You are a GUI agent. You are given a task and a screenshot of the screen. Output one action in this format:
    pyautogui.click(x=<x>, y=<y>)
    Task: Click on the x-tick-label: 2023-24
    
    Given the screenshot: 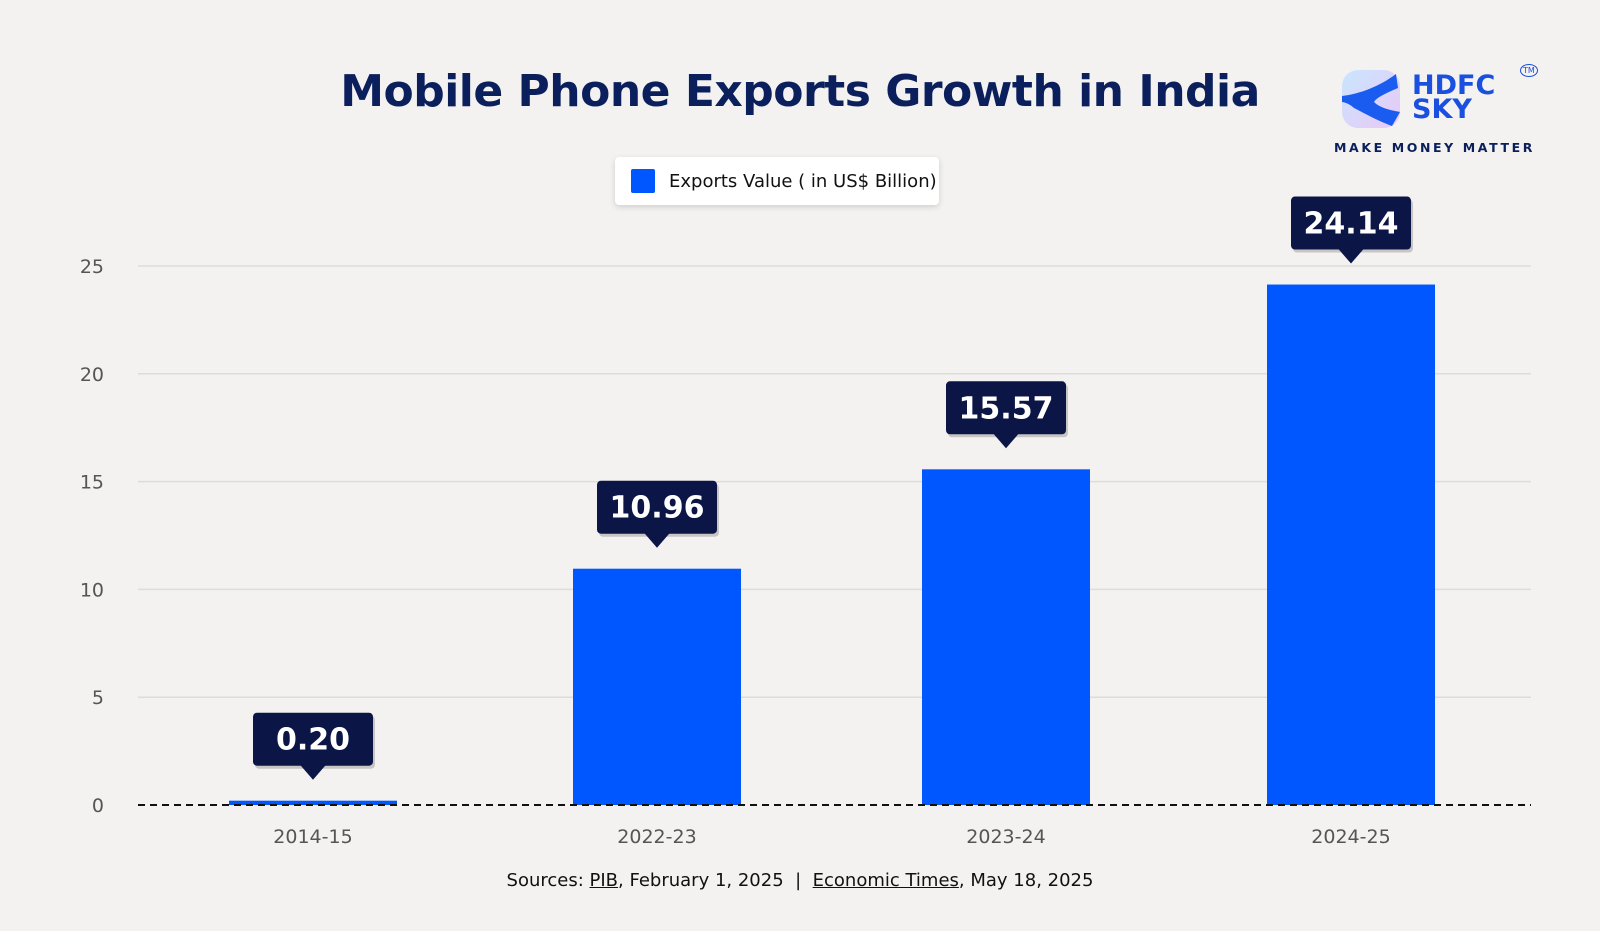 What is the action you would take?
    pyautogui.click(x=1005, y=837)
    